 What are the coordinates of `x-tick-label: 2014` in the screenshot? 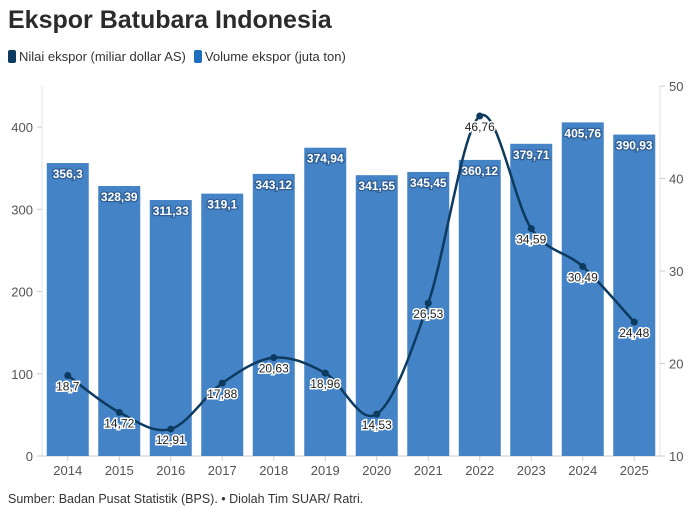 It's located at (67, 470).